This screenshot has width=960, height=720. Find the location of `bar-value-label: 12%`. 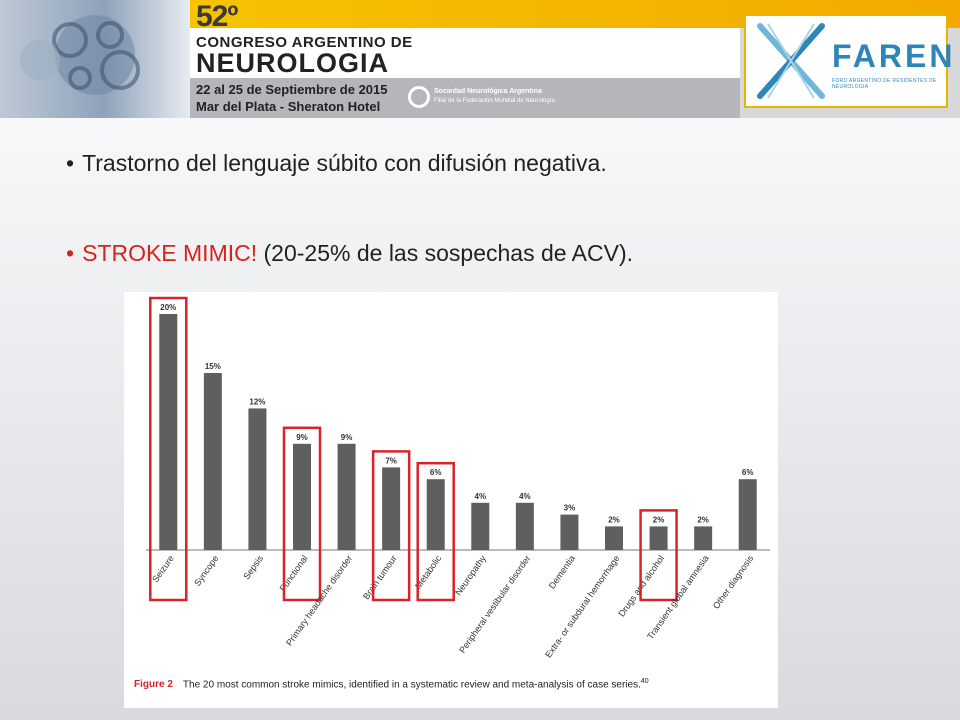

bar-value-label: 12% is located at coordinates (257, 401).